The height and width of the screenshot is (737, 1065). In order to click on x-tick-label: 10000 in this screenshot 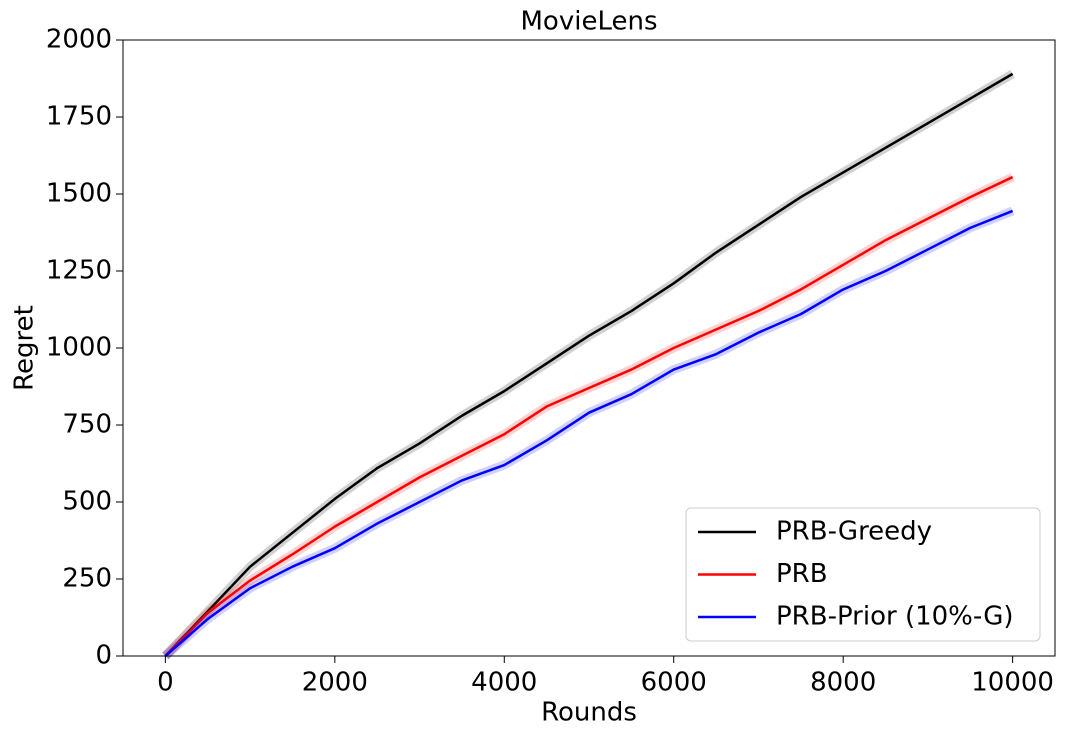, I will do `click(1012, 683)`.